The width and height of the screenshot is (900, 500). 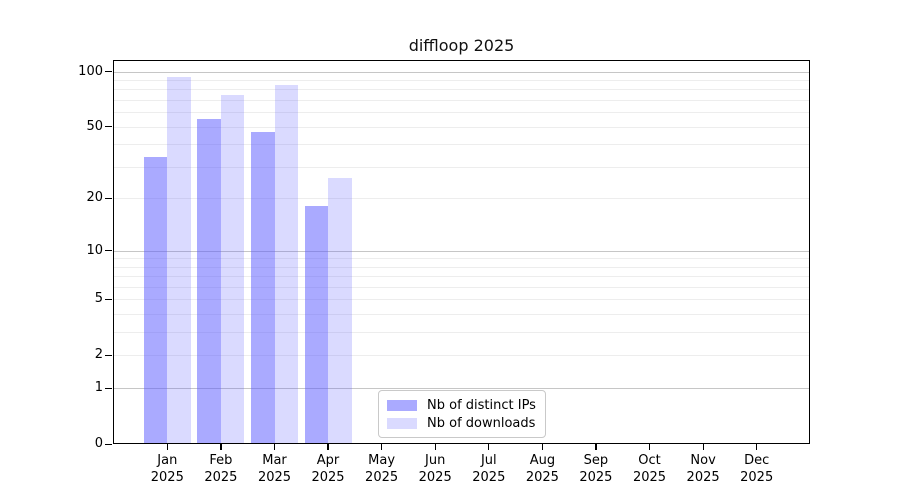 I want to click on legend-swatch-downloads, so click(x=402, y=423).